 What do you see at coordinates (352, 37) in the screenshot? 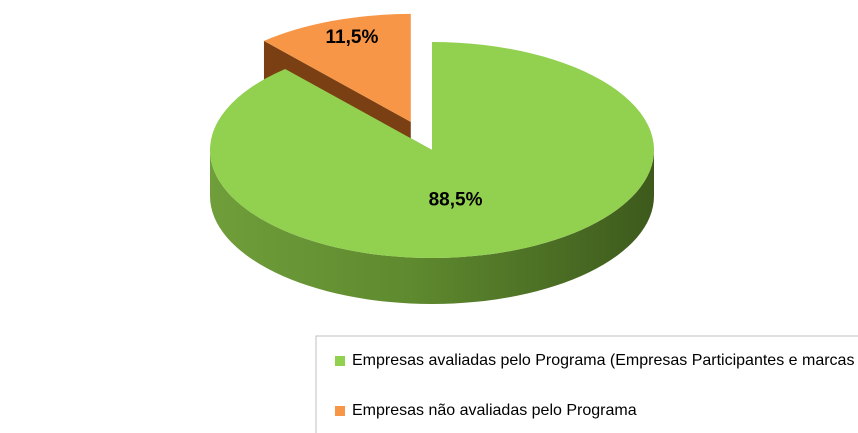
I see `data-label: 11,5%` at bounding box center [352, 37].